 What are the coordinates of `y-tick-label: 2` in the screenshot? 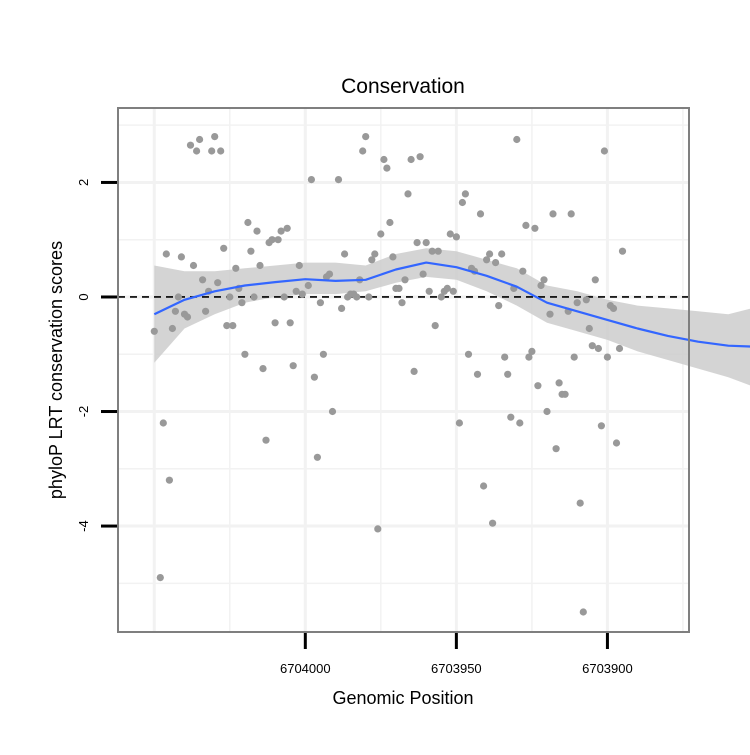 It's located at (83, 182).